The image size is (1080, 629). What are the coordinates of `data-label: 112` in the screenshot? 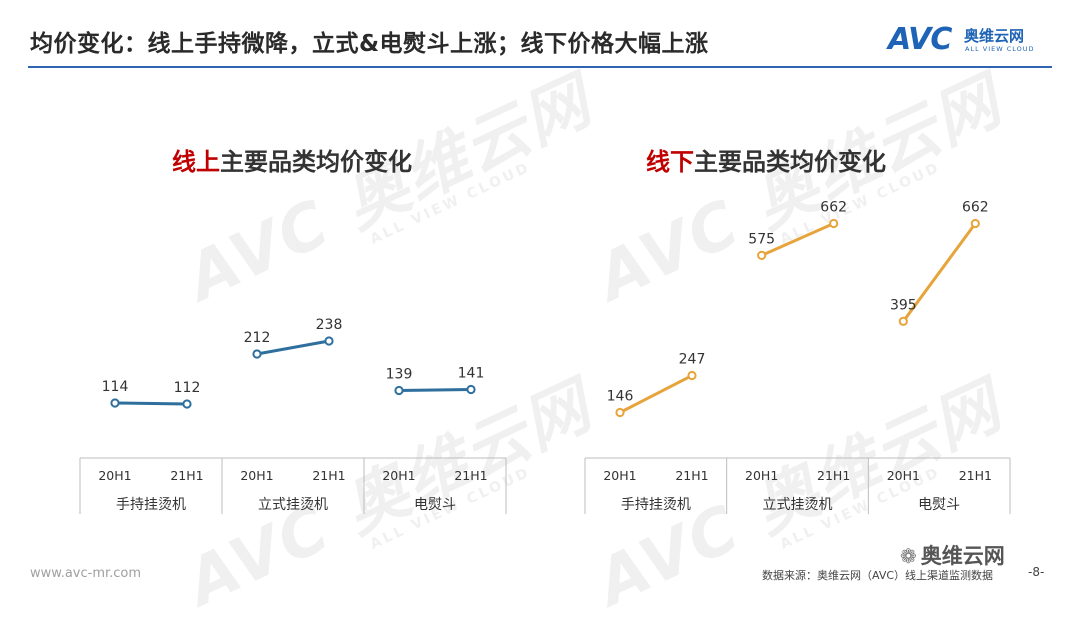 It's located at (187, 388).